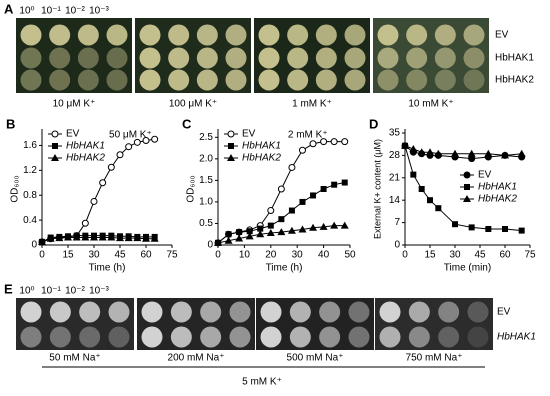  What do you see at coordinates (430, 104) in the screenshot?
I see `condition-label: 10 mM K⁺` at bounding box center [430, 104].